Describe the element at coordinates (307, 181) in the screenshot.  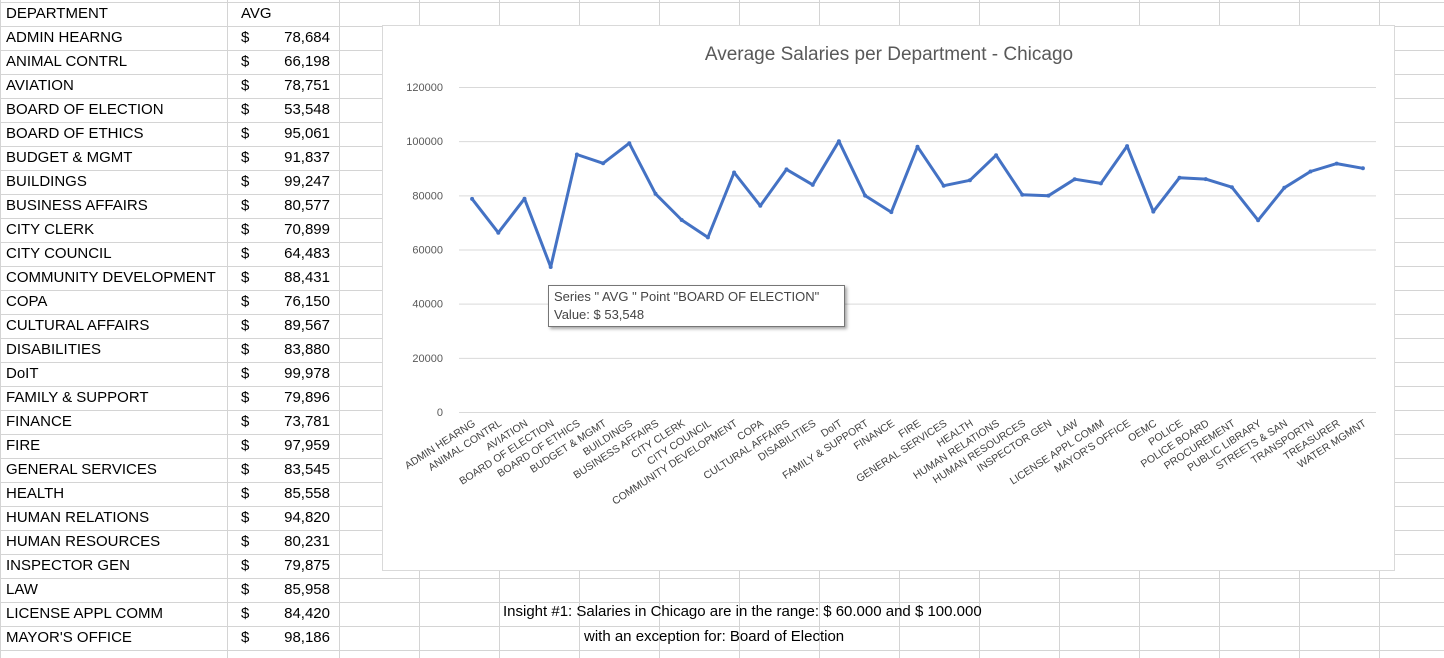
I see `cell-avg: 99,247` at that location.